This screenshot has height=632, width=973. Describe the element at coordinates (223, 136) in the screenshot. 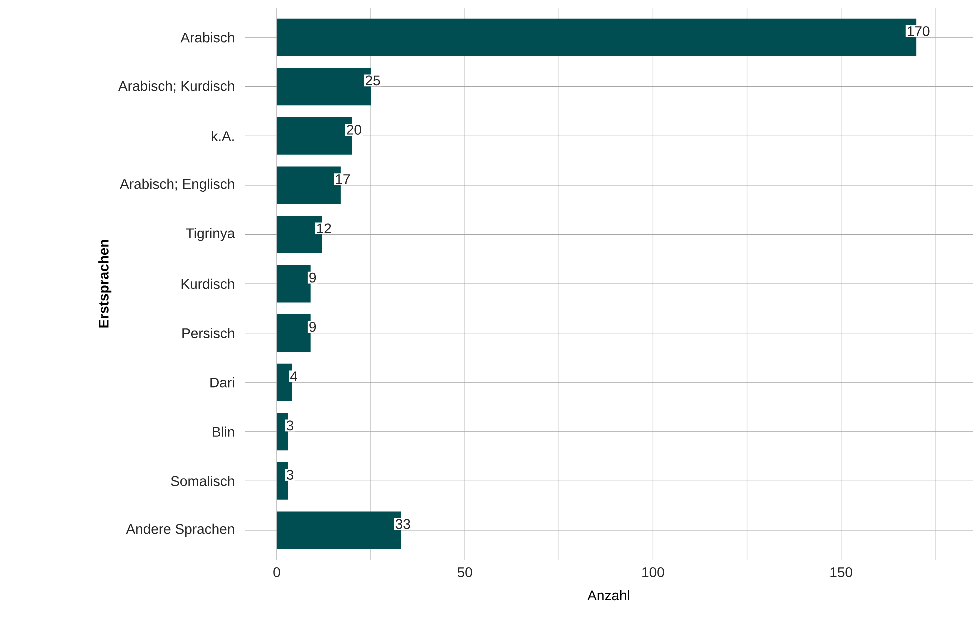

I see `y-tick-label: k.A.` at that location.